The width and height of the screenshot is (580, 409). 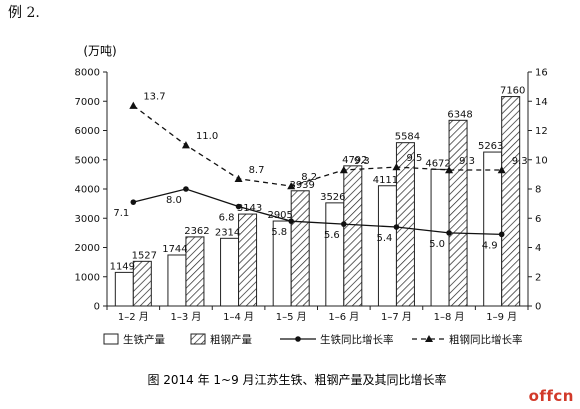 I want to click on x-axis-tick-label: 1–9 月, so click(x=501, y=317).